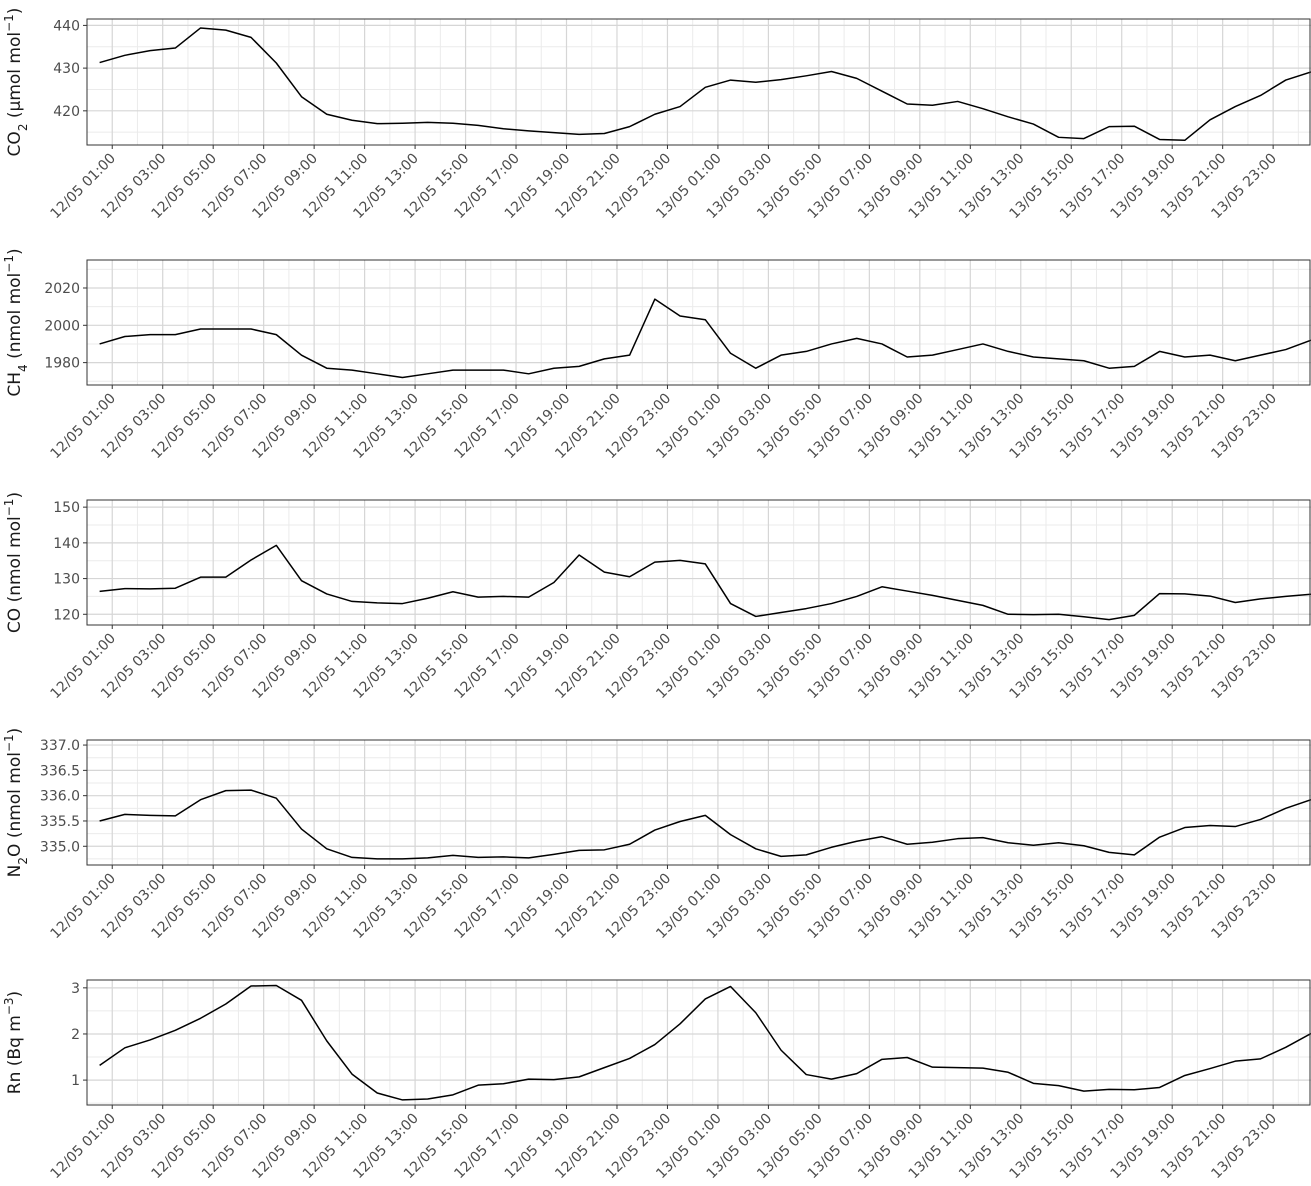 Image resolution: width=1311 pixels, height=1186 pixels. What do you see at coordinates (62, 364) in the screenshot?
I see `y-tick-label: 1980` at bounding box center [62, 364].